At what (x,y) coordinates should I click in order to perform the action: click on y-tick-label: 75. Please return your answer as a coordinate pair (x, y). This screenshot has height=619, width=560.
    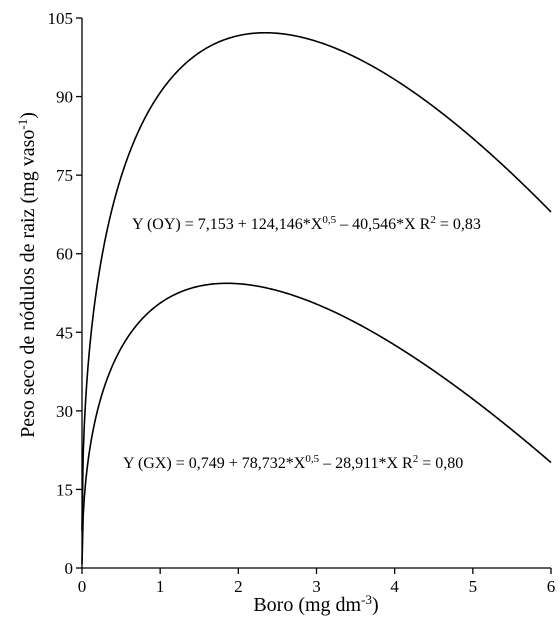
    Looking at the image, I should click on (64, 175).